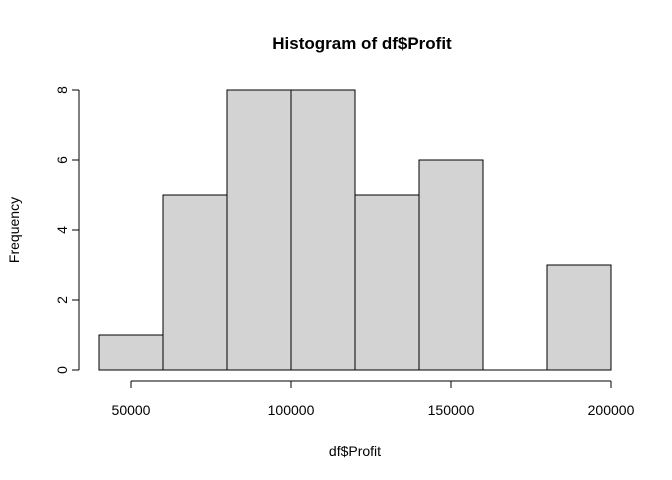  Describe the element at coordinates (355, 451) in the screenshot. I see `x-axis-label: df$Profit` at that location.